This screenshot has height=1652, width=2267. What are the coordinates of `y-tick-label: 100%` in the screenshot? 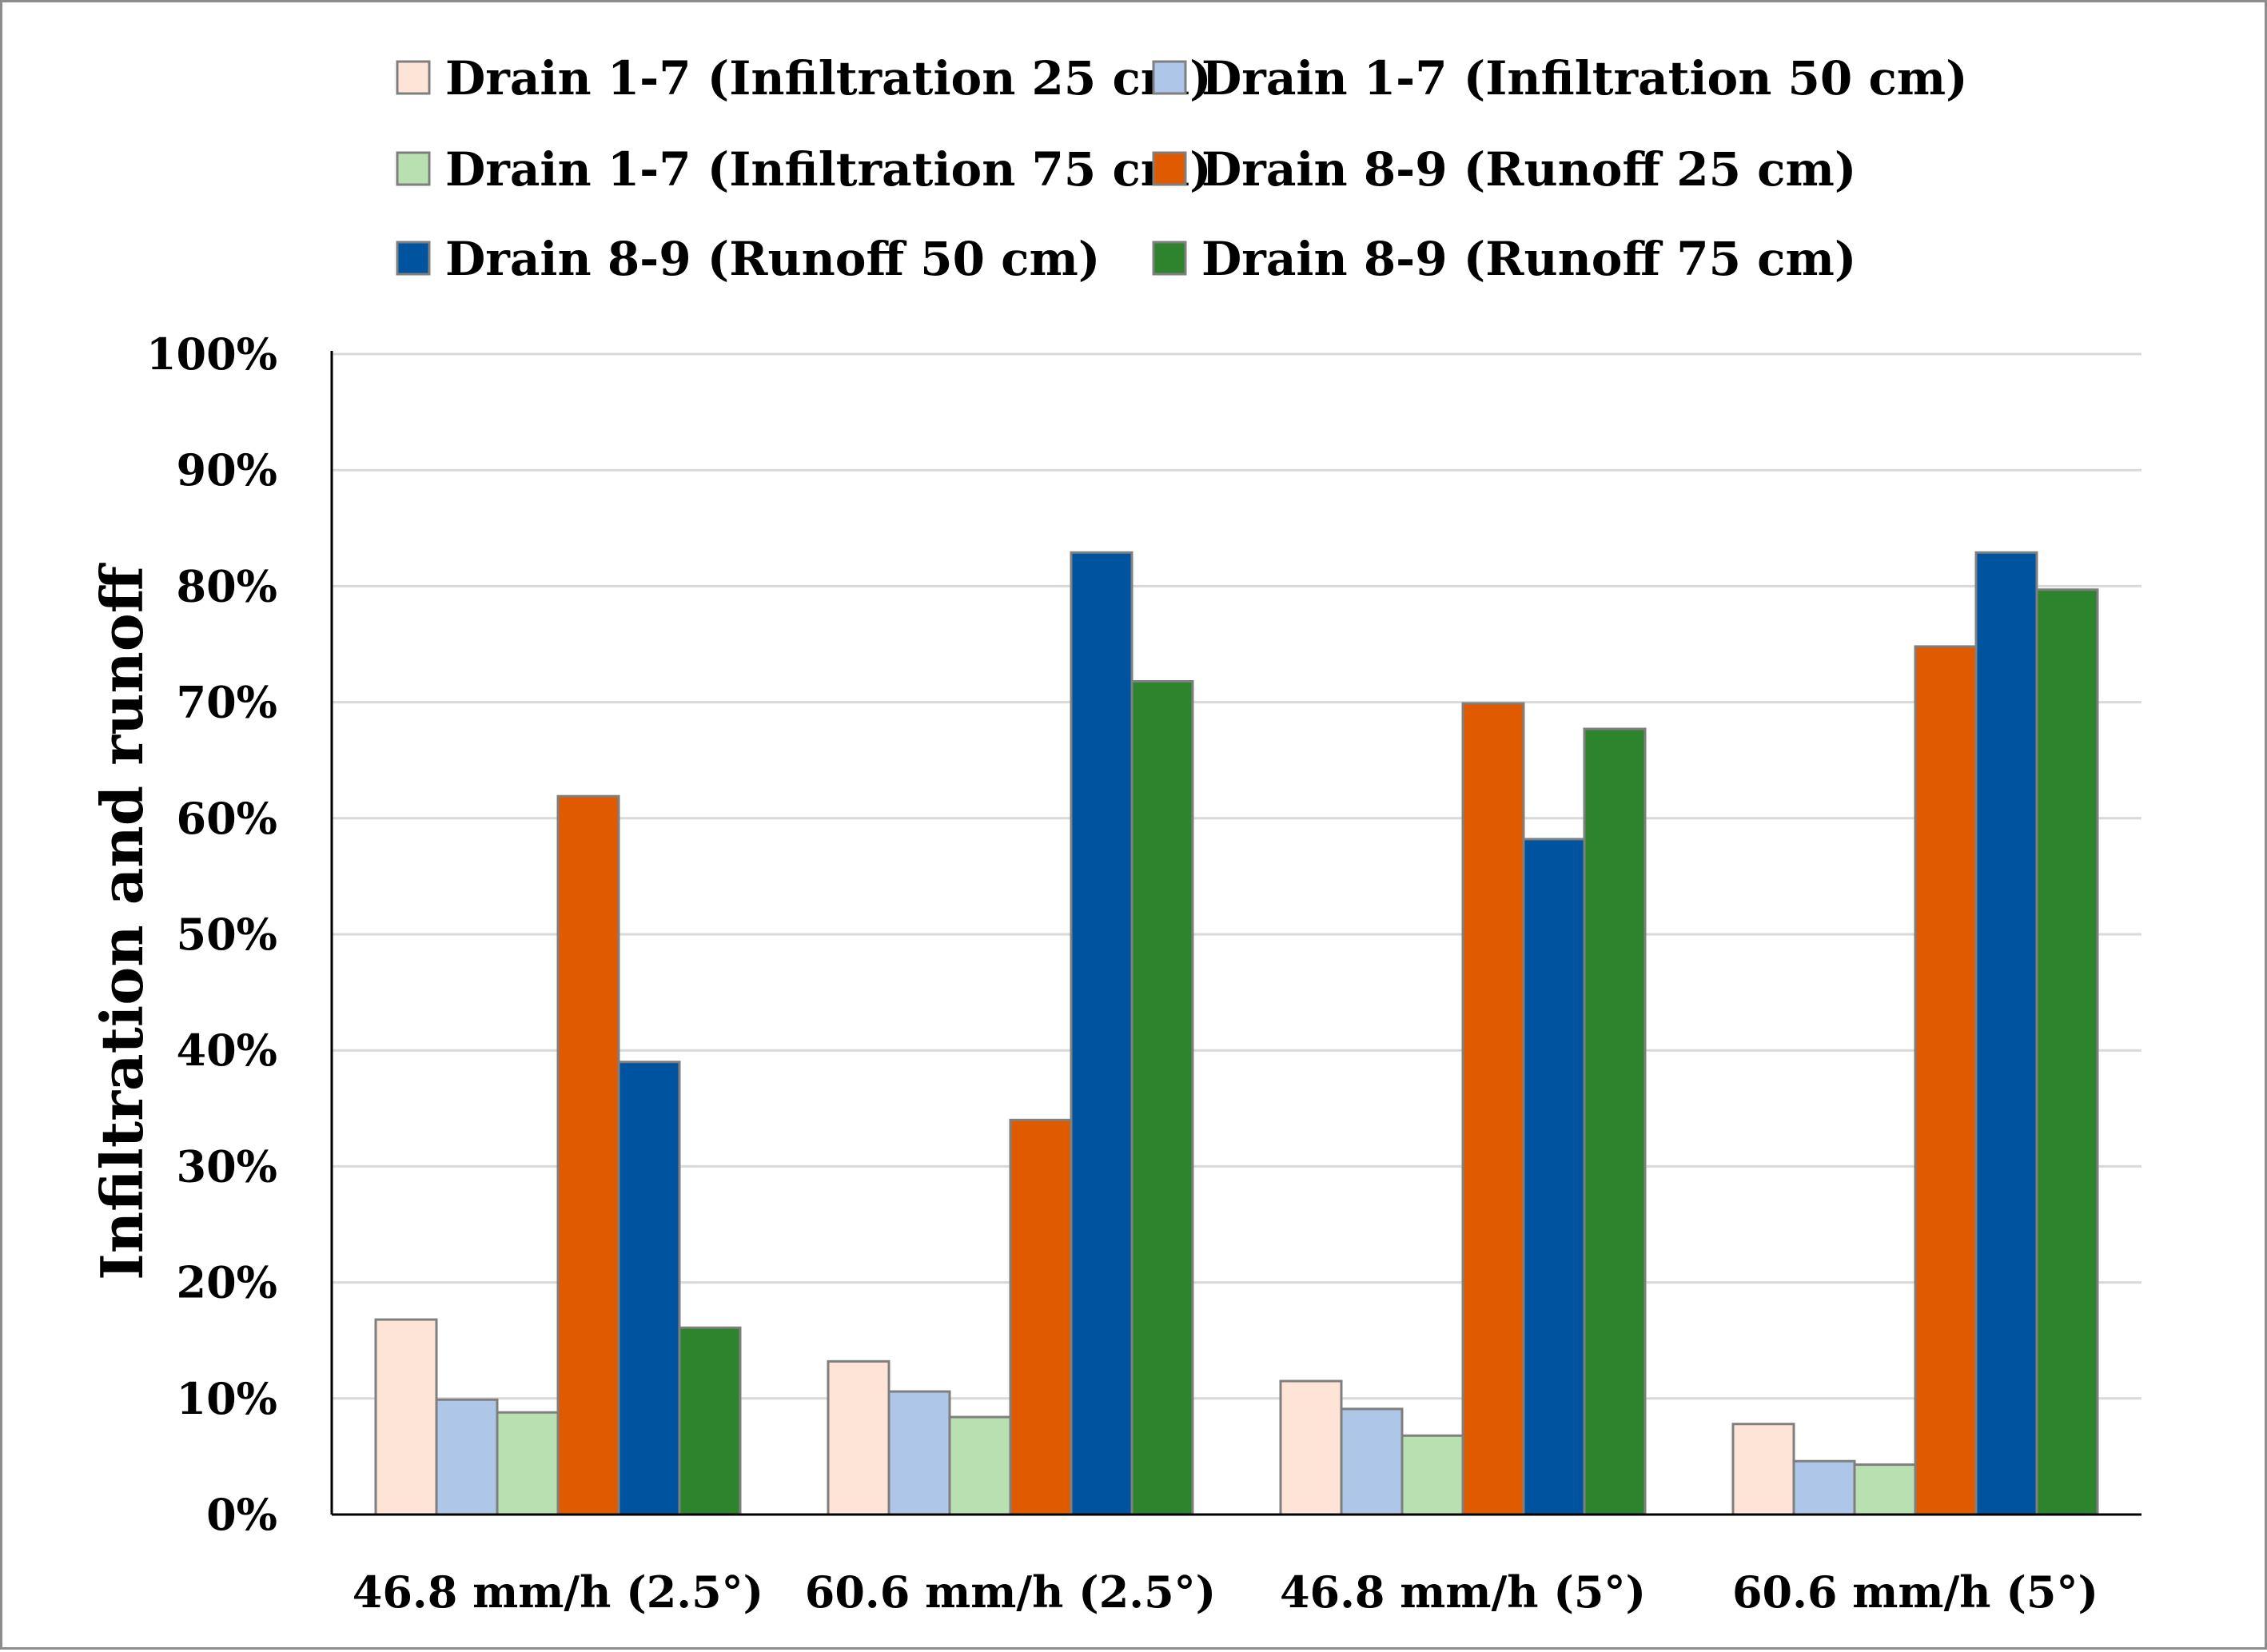 It's located at (211, 354).